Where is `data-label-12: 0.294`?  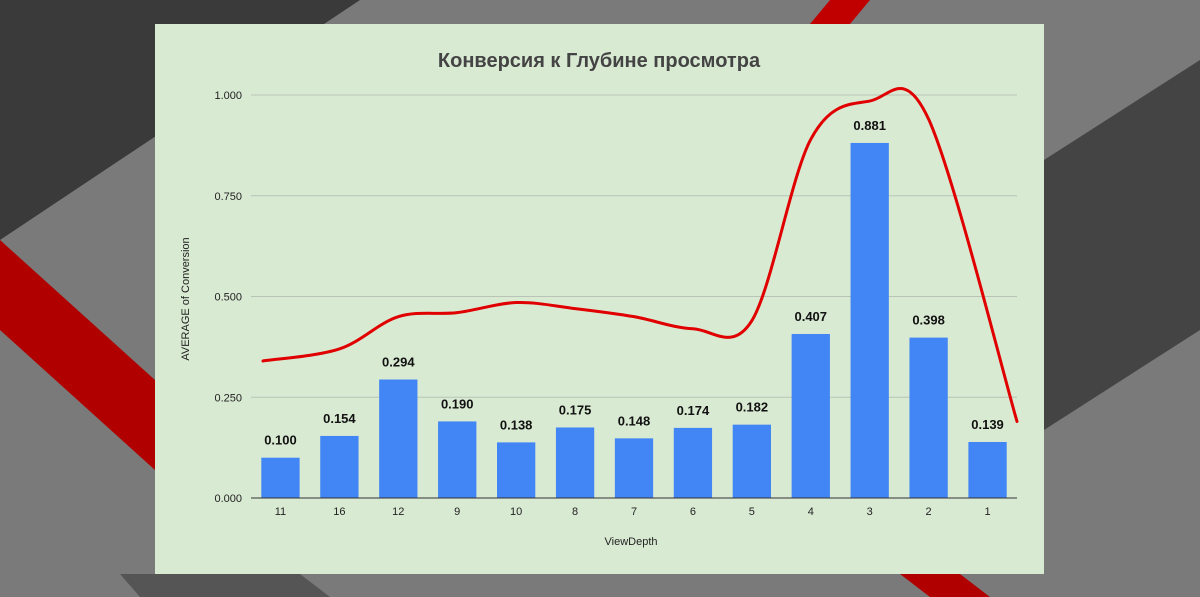 data-label-12: 0.294 is located at coordinates (398, 362).